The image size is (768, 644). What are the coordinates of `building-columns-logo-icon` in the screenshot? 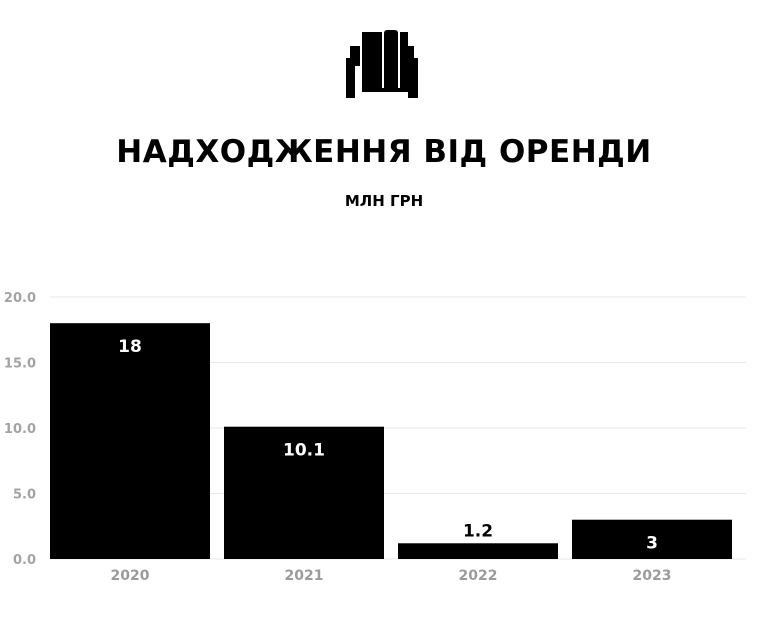 It's located at (382, 64).